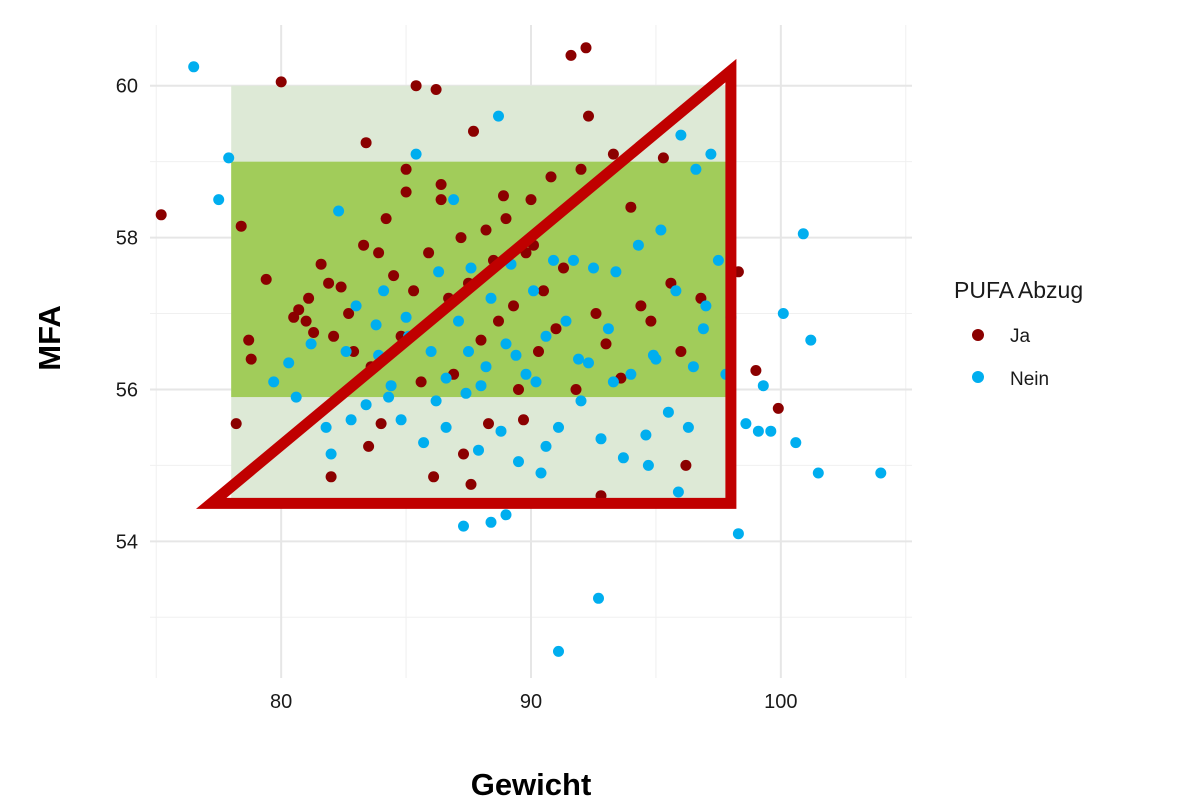 This screenshot has height=800, width=1200. What do you see at coordinates (127, 542) in the screenshot?
I see `y-tick-label: 54` at bounding box center [127, 542].